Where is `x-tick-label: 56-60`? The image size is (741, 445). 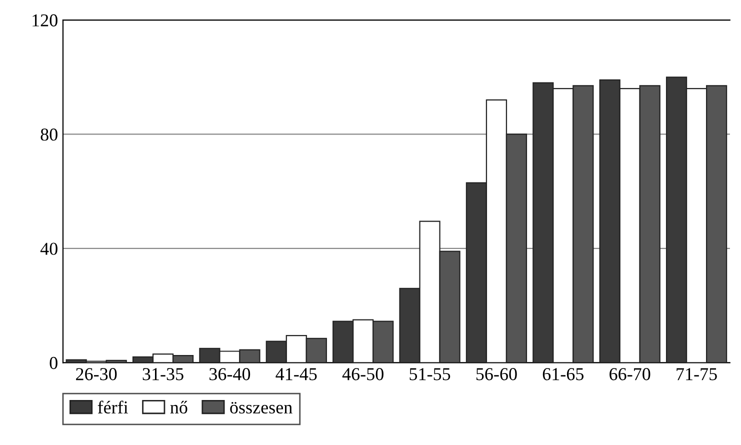
x-tick-label: 56-60 is located at coordinates (496, 374).